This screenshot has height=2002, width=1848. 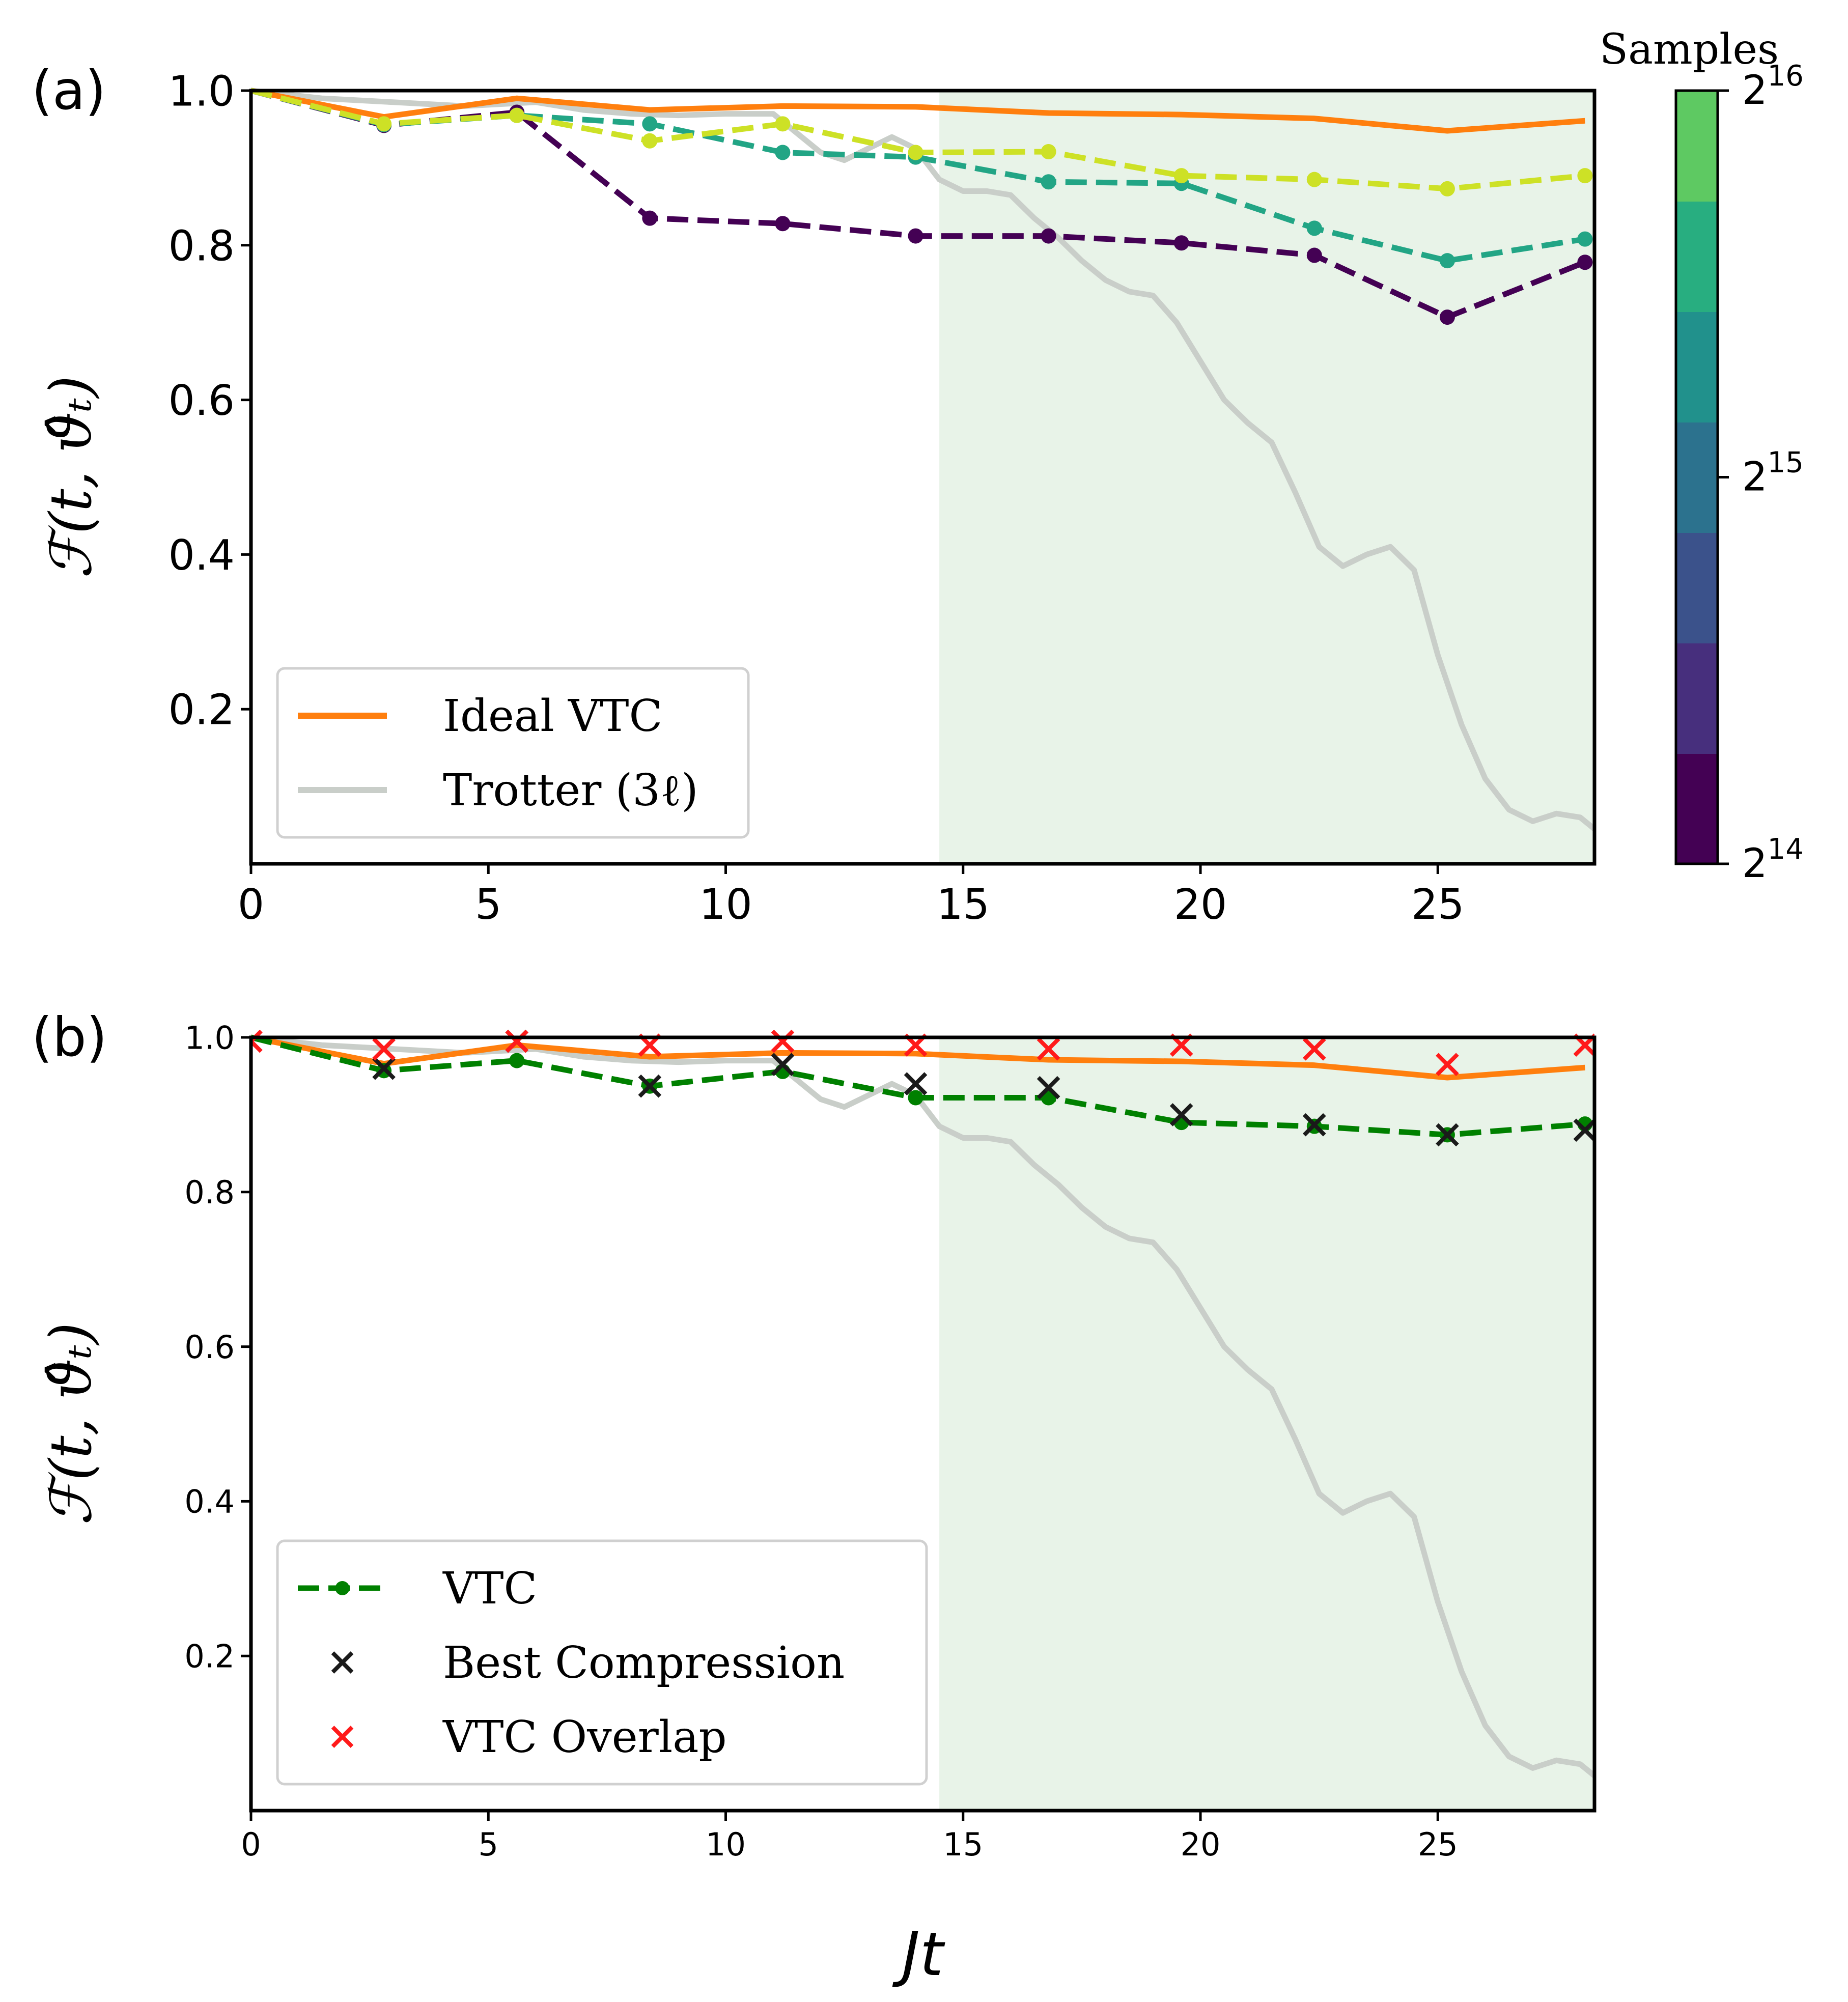 What do you see at coordinates (552, 716) in the screenshot?
I see `legend-label: Ideal VTC` at bounding box center [552, 716].